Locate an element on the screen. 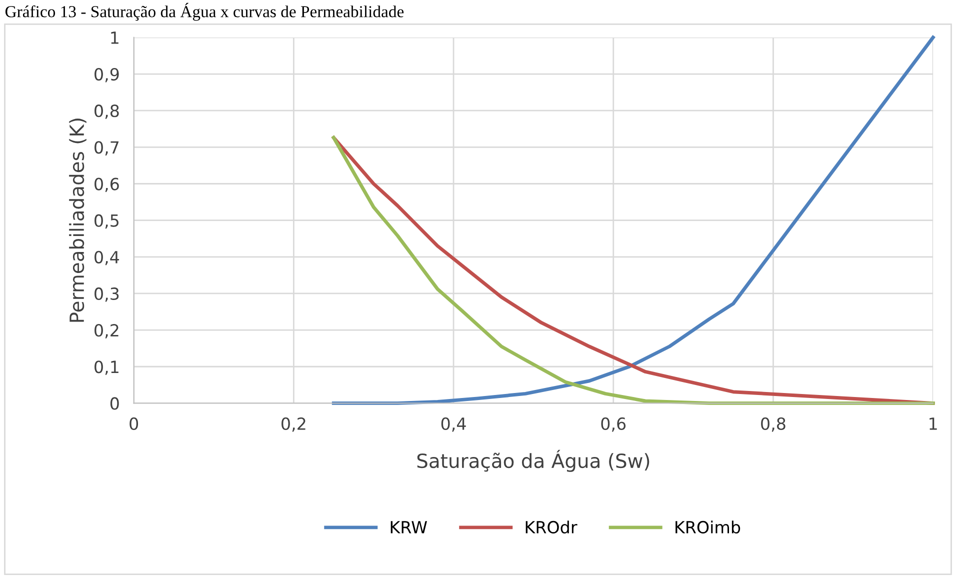 This screenshot has height=576, width=956. y-tick-label: 0,9 is located at coordinates (106, 75).